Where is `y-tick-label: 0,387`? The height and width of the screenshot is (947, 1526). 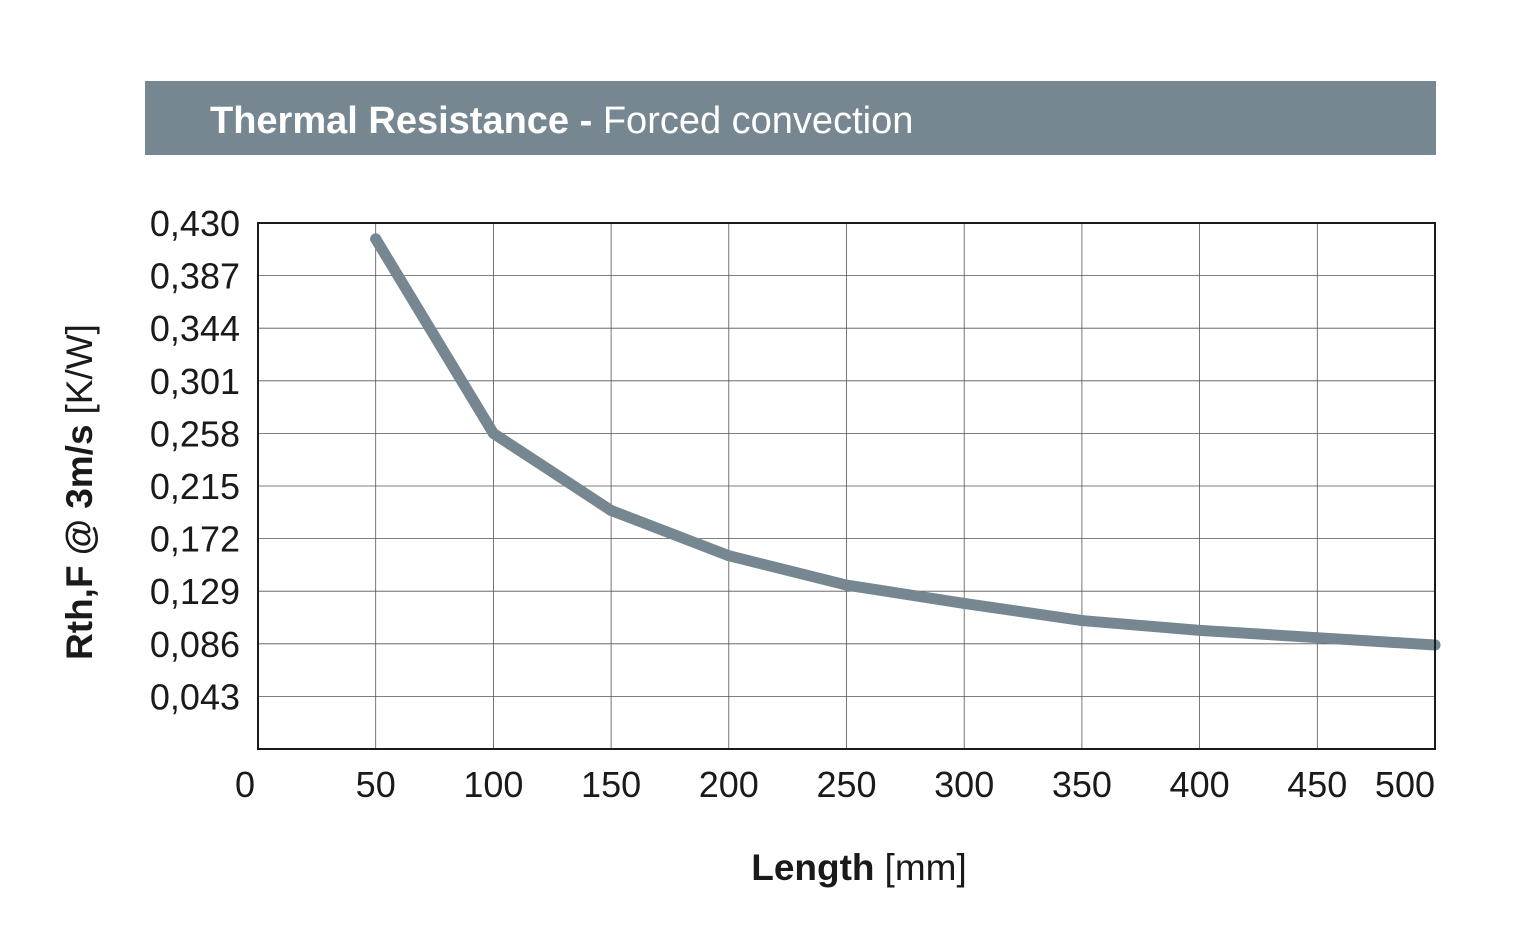
y-tick-label: 0,387 is located at coordinates (195, 276).